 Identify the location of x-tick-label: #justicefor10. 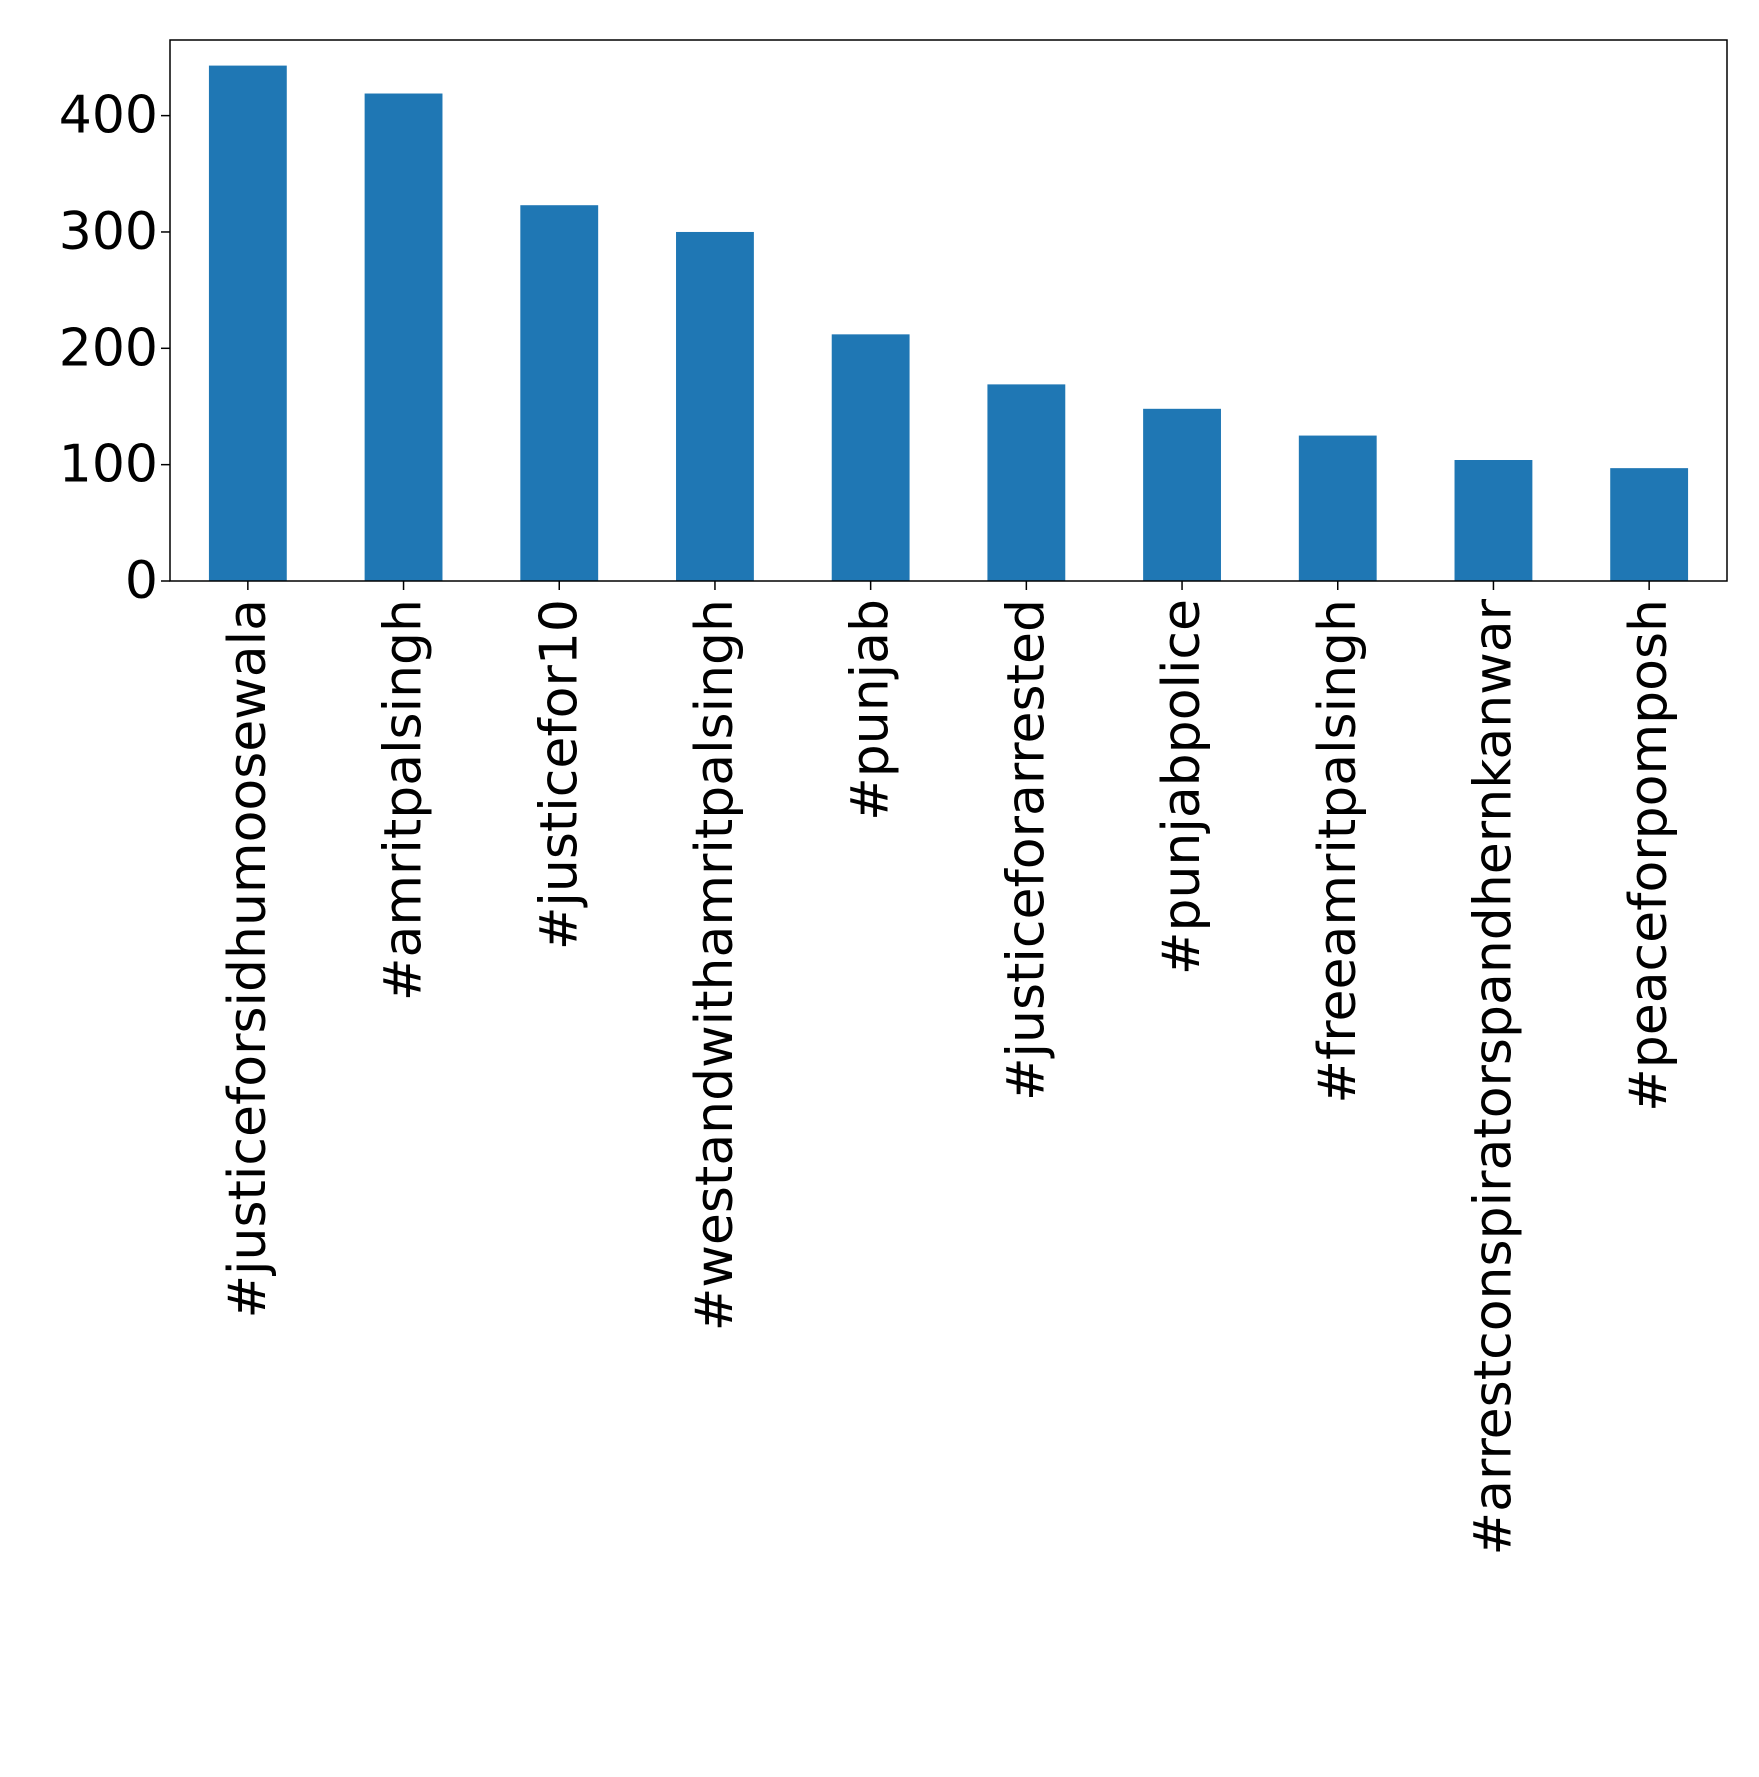
(559, 774).